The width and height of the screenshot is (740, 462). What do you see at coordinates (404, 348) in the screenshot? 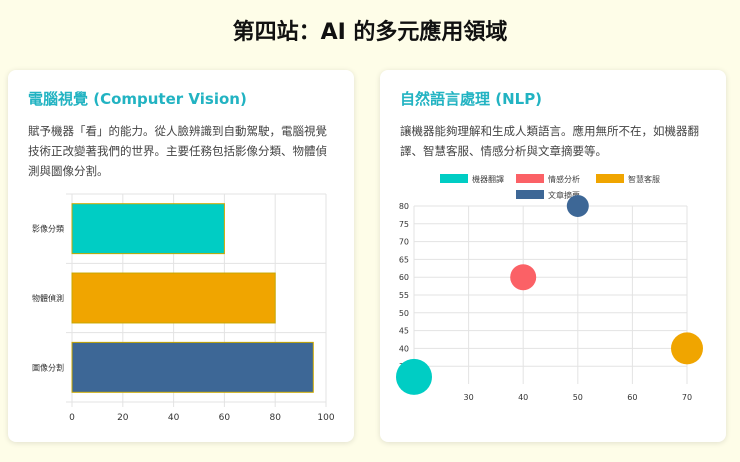
I see `bubble-y-tick-label: 40` at bounding box center [404, 348].